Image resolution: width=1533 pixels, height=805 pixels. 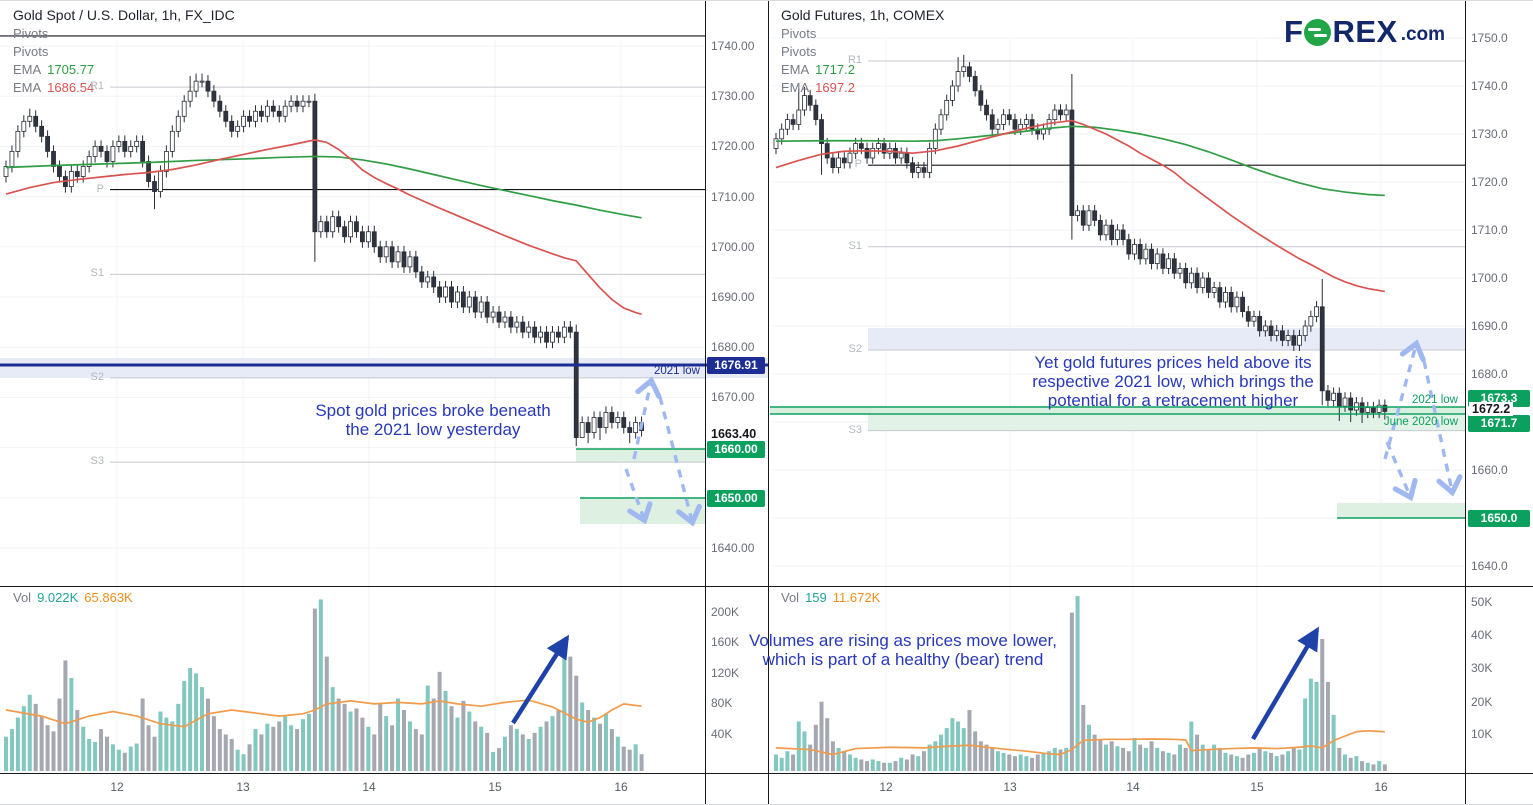 What do you see at coordinates (1133, 787) in the screenshot?
I see `right-time-label-14: 14` at bounding box center [1133, 787].